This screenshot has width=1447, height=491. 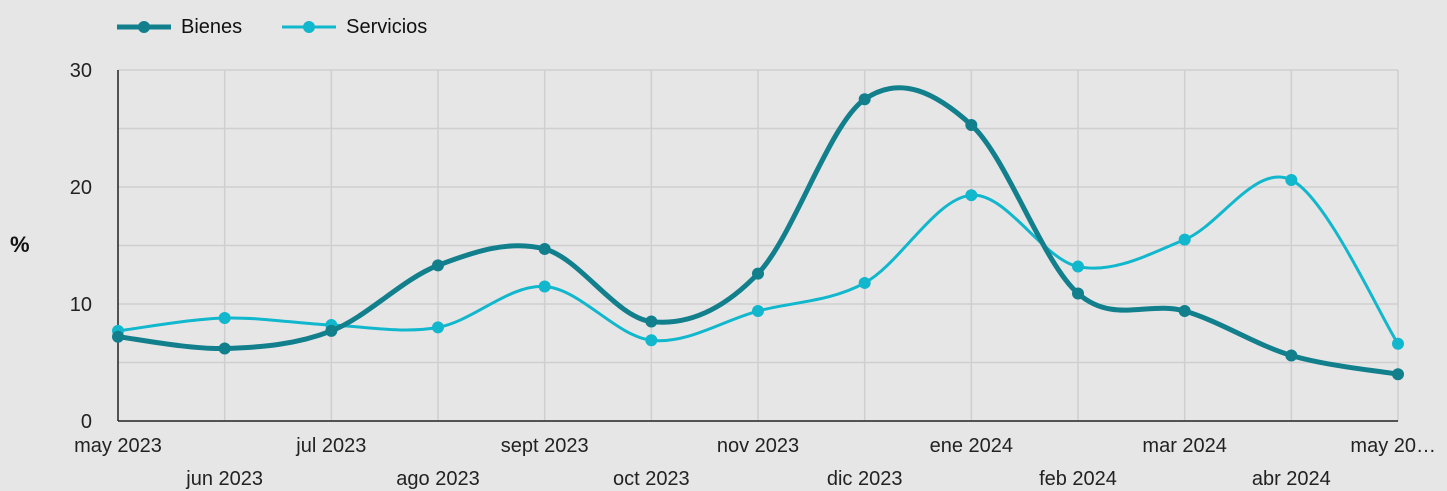 What do you see at coordinates (758, 446) in the screenshot?
I see `x-tick-label: nov 2023` at bounding box center [758, 446].